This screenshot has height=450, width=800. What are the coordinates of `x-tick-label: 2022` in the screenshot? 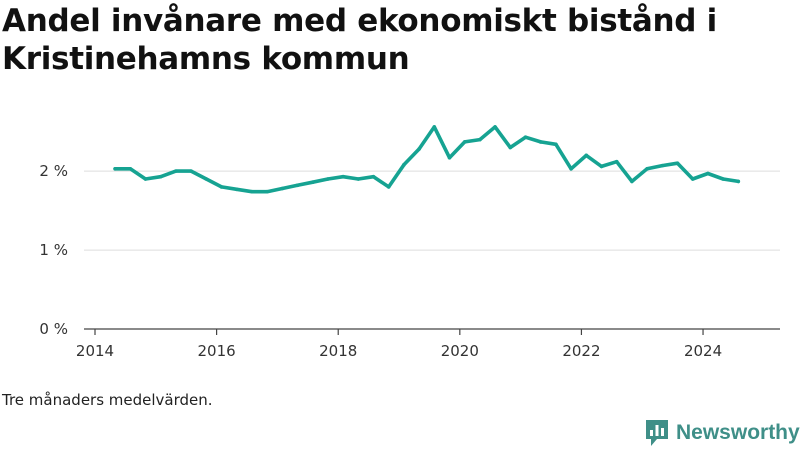 It's located at (581, 351).